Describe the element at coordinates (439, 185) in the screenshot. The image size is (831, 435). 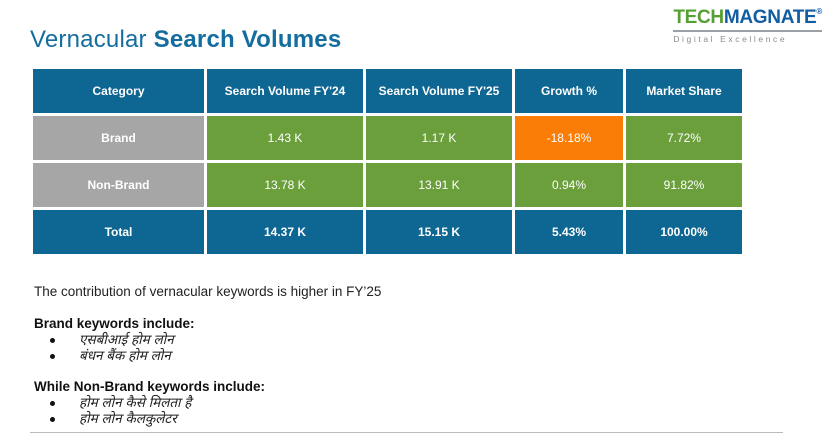
I see `non-brand-fy25-cell: 13.91 K` at that location.